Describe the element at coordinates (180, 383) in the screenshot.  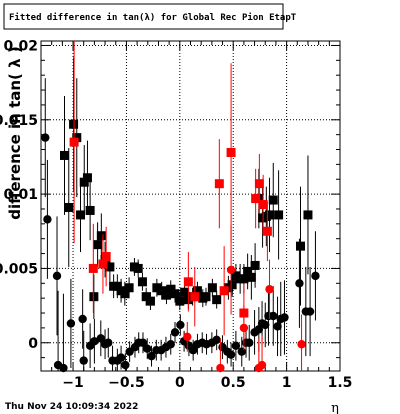
I see `x-tick-label: 0` at that location.